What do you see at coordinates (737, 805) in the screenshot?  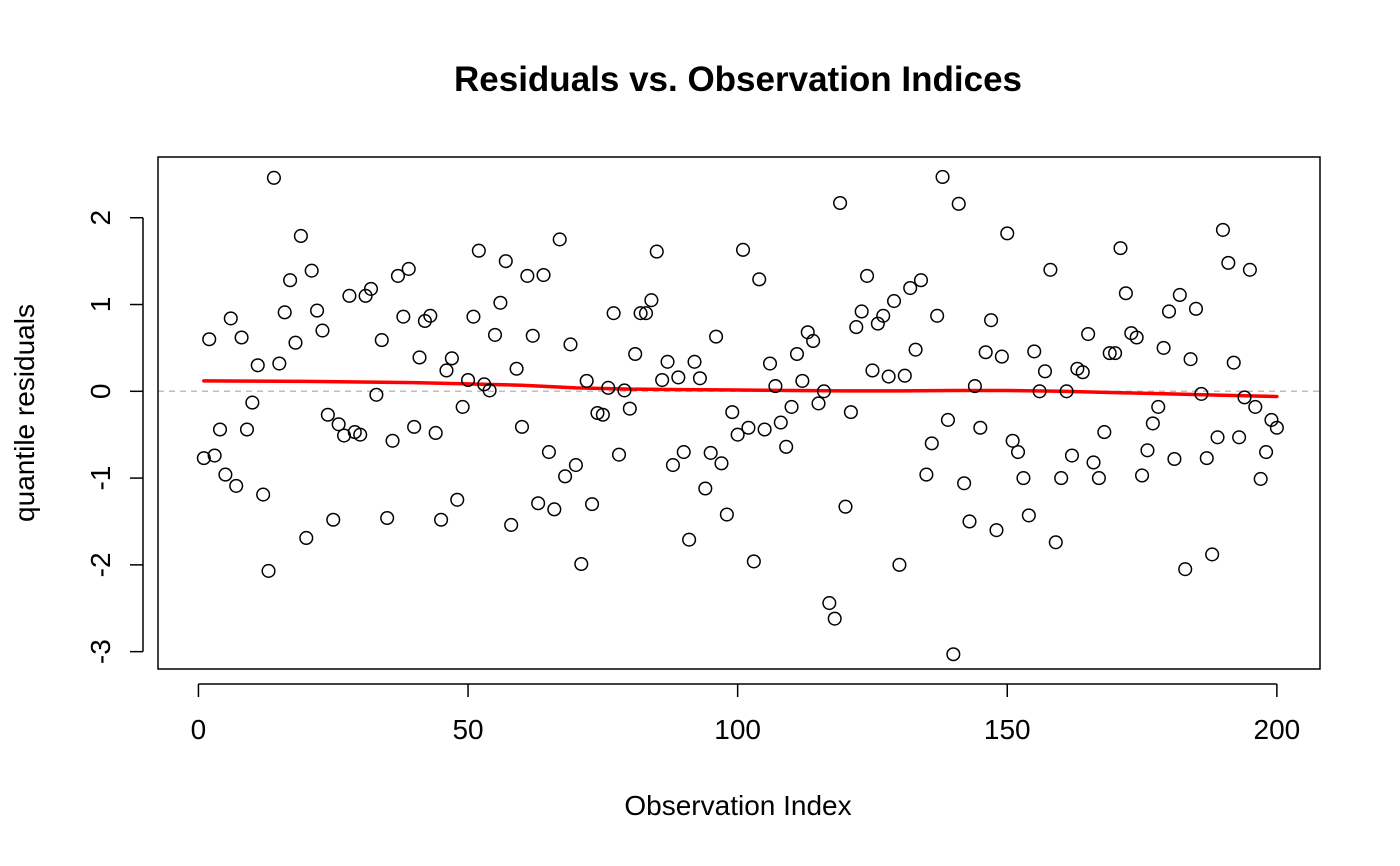 I see `x-axis-label: Observation Index` at bounding box center [737, 805].